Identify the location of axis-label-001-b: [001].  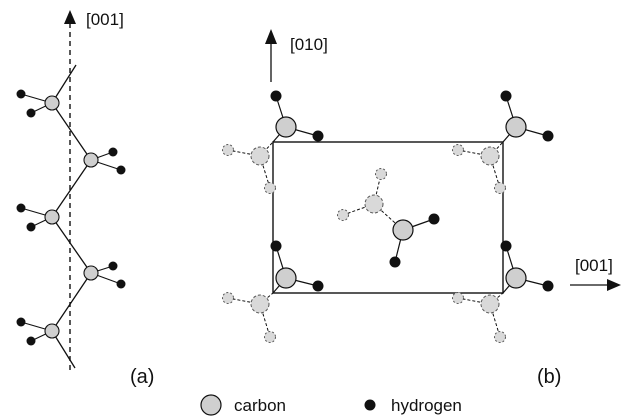
(594, 265).